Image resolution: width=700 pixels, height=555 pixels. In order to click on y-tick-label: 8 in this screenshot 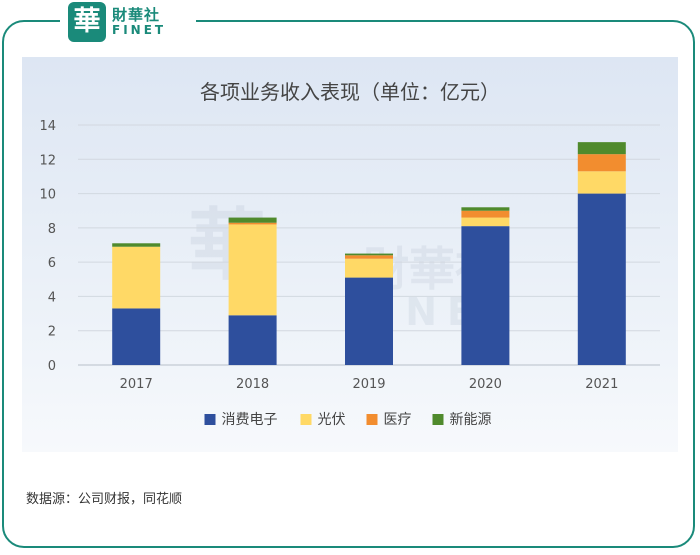, I will do `click(52, 229)`.